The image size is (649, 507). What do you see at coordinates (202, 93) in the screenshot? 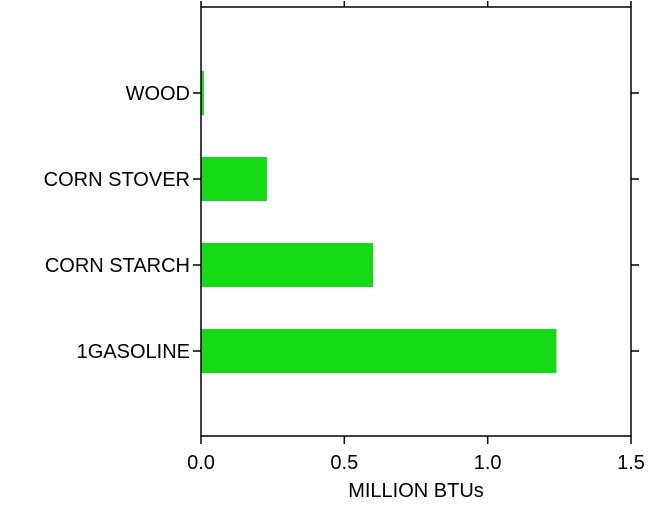
I see `bar-wood` at bounding box center [202, 93].